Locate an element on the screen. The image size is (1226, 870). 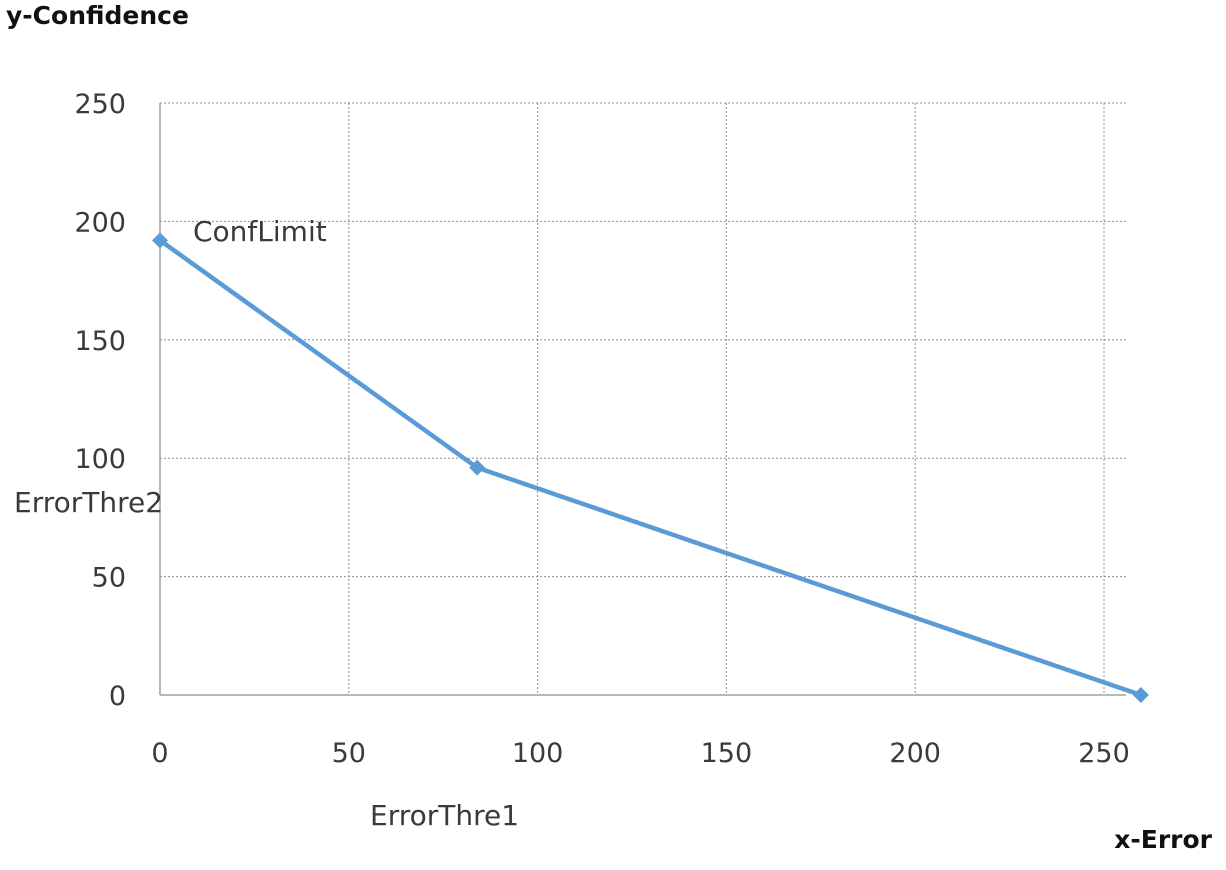
y-tick-label: 150 is located at coordinates (100, 341).